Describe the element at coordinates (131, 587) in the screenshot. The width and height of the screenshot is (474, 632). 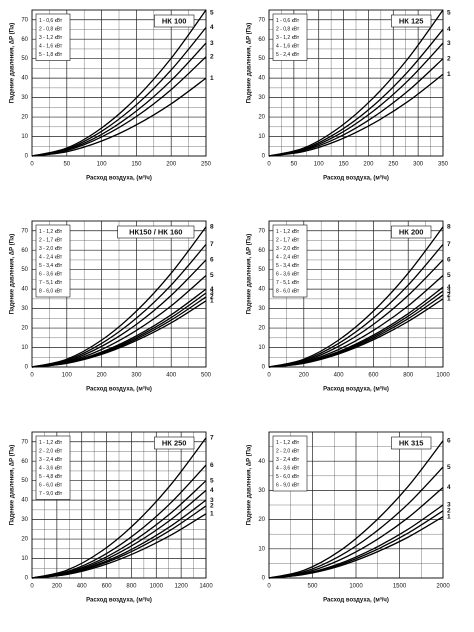
I see `x-tick-label: 800` at that location.